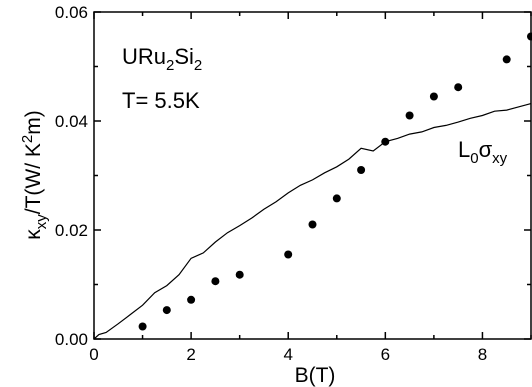 This screenshot has width=532, height=387. What do you see at coordinates (161, 100) in the screenshot?
I see `temperature-annotation: T= 5.5K` at bounding box center [161, 100].